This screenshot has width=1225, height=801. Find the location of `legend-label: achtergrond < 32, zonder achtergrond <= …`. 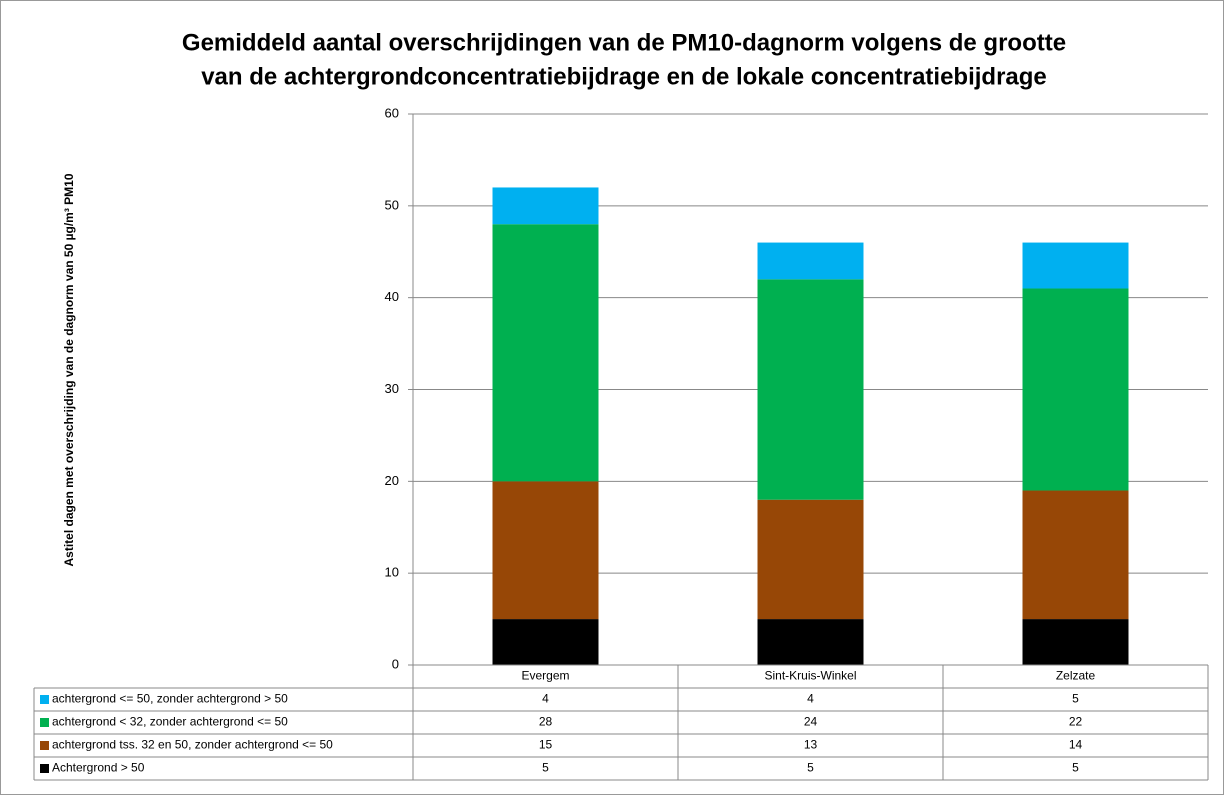

legend-label: achtergrond < 32, zonder achtergrond <= … is located at coordinates (170, 722).